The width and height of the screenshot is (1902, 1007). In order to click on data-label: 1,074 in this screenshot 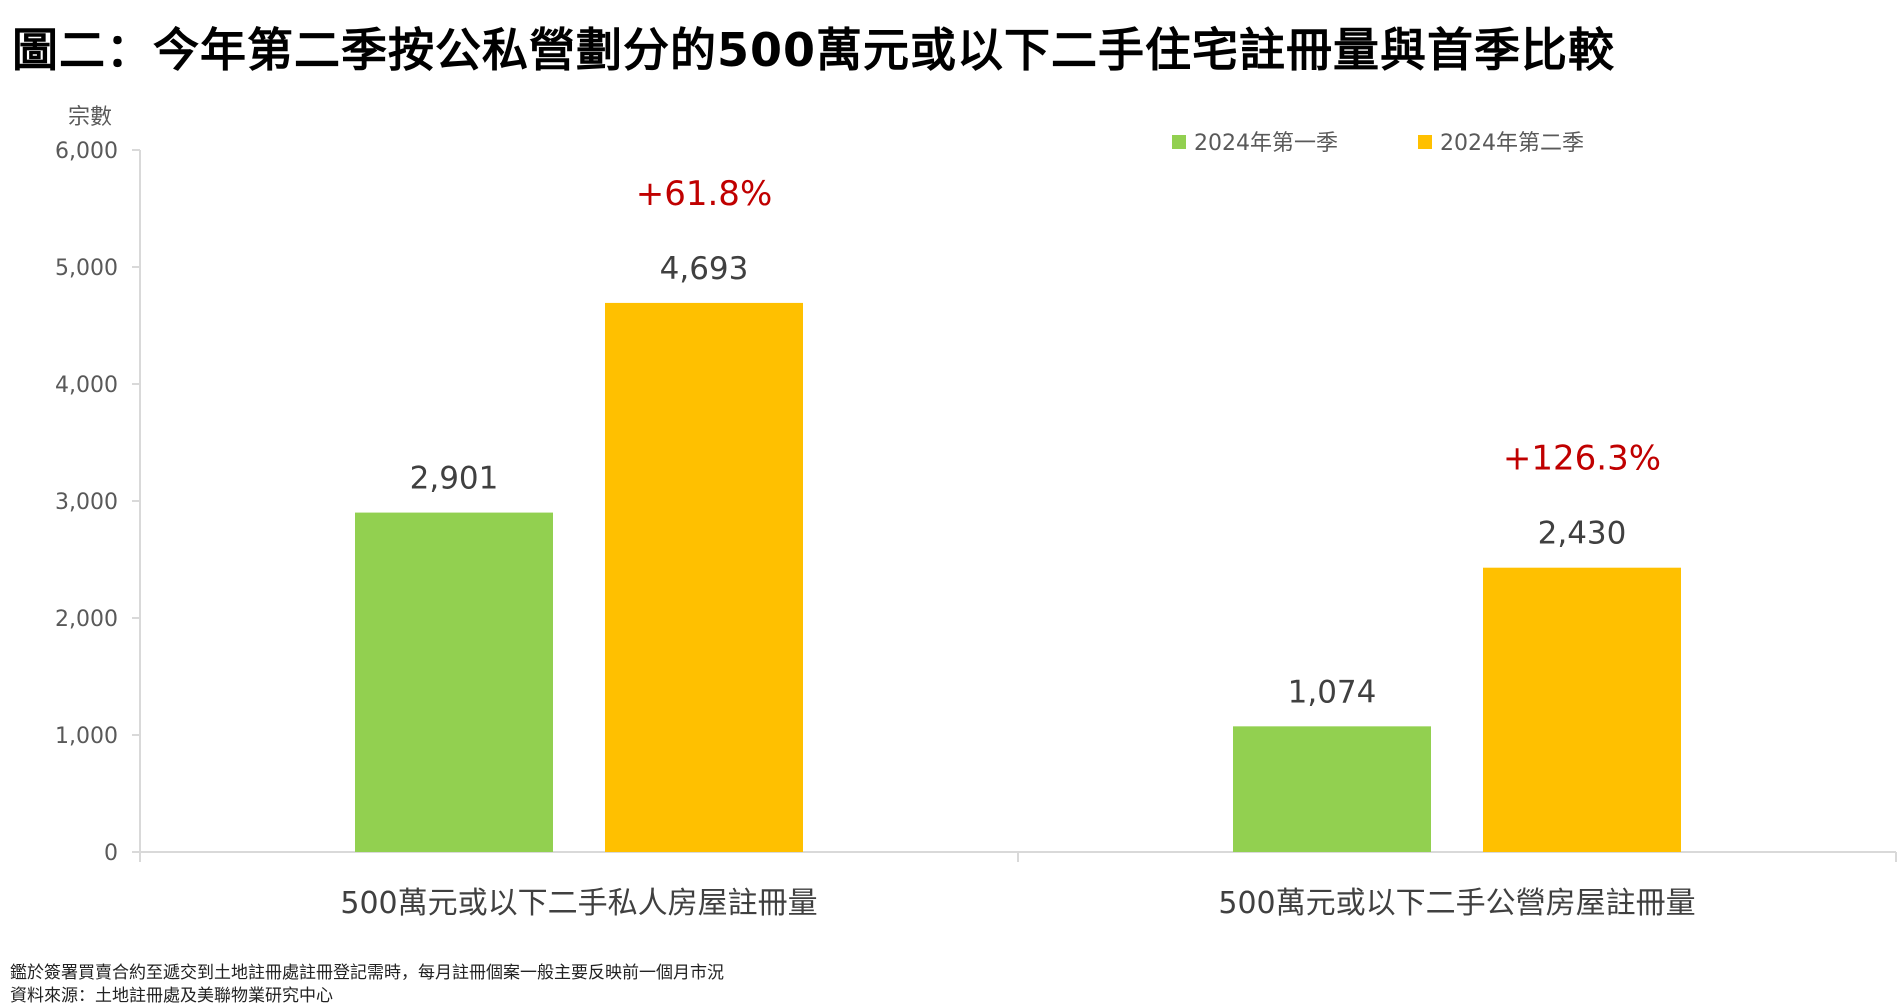, I will do `click(1332, 692)`.